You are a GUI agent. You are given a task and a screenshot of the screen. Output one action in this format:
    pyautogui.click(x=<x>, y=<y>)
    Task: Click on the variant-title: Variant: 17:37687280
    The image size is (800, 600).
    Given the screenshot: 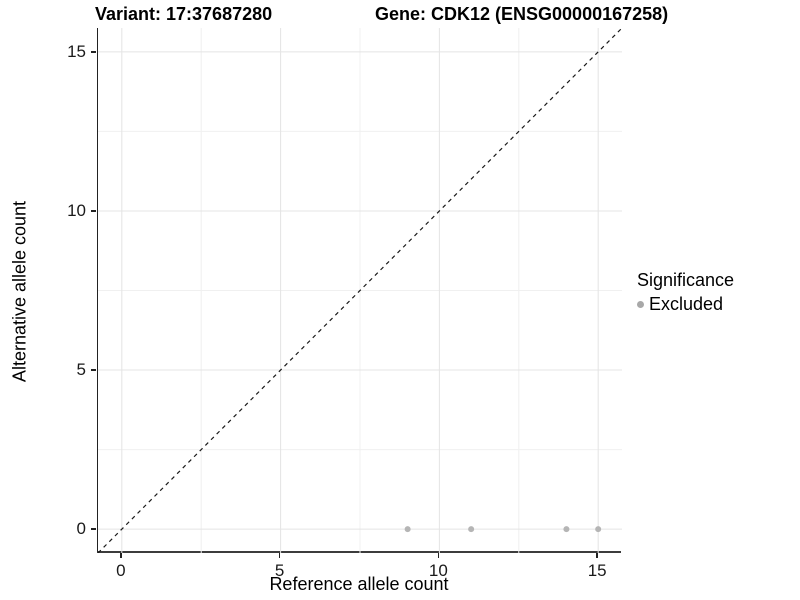 What is the action you would take?
    pyautogui.click(x=184, y=14)
    